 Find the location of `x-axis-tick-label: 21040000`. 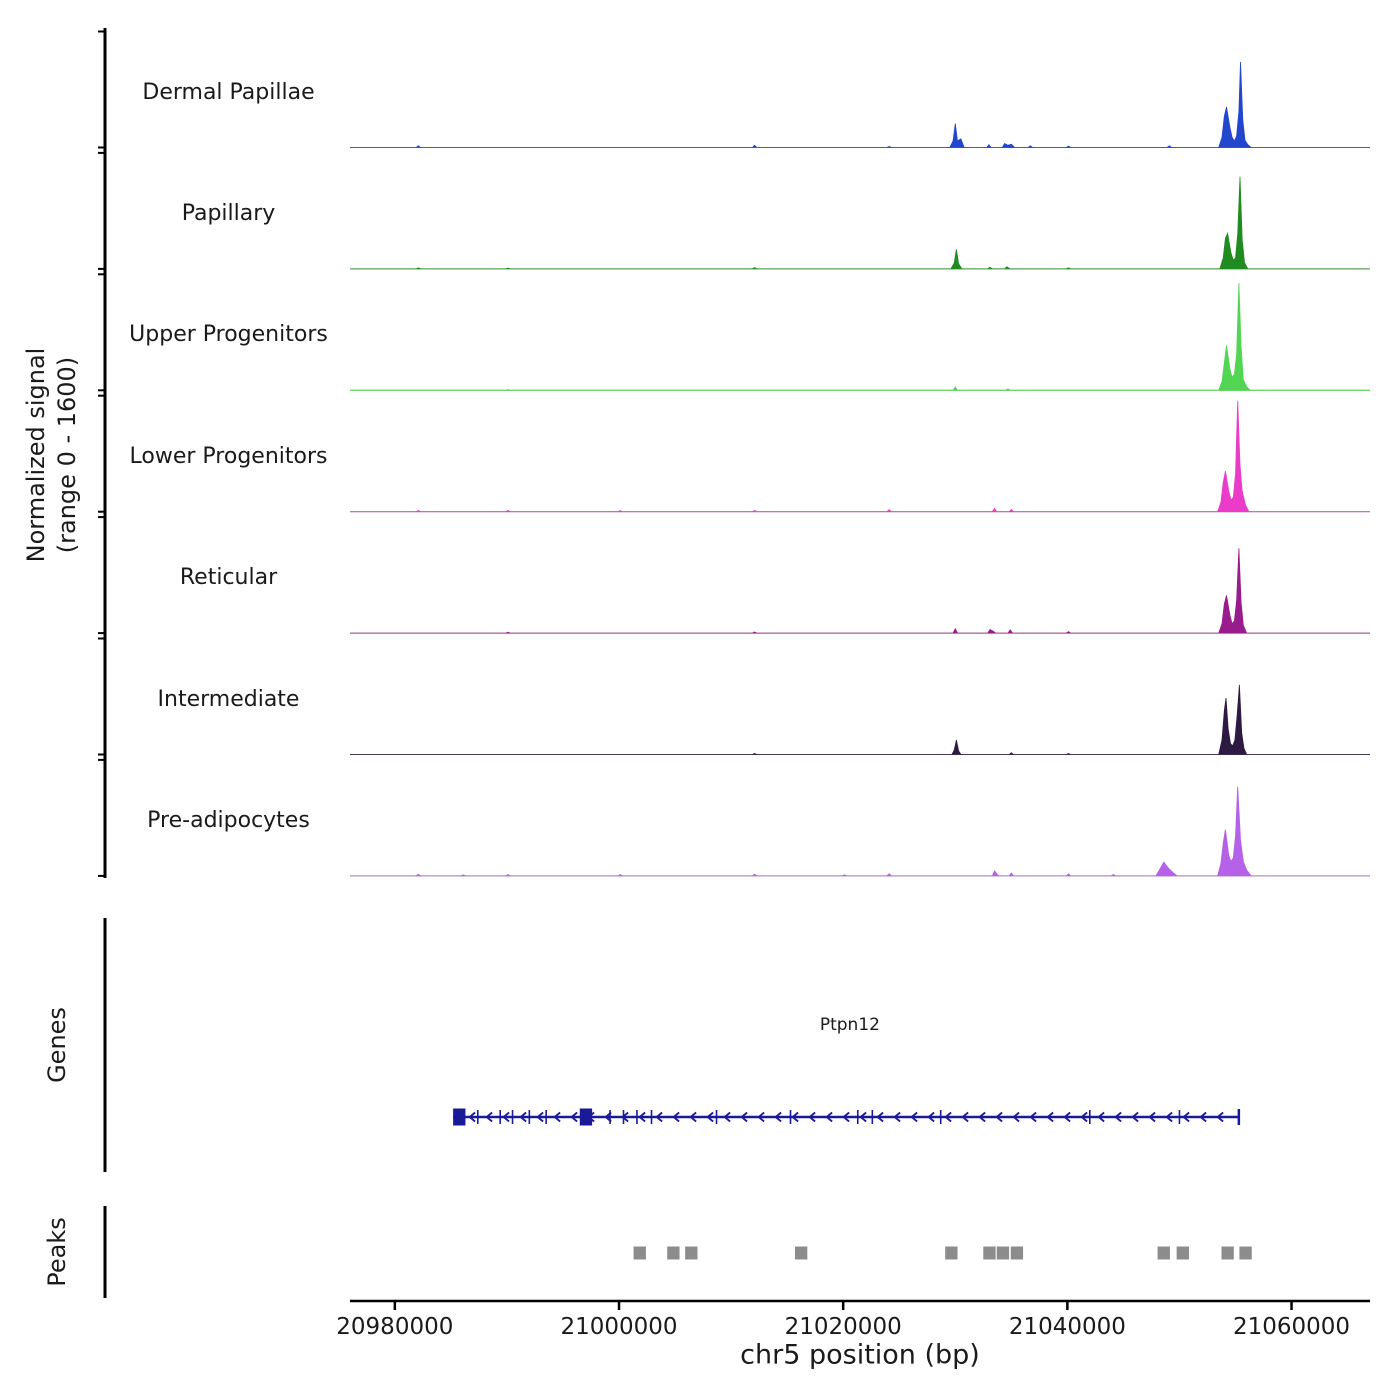

x-axis-tick-label: 21040000 is located at coordinates (1067, 1327).